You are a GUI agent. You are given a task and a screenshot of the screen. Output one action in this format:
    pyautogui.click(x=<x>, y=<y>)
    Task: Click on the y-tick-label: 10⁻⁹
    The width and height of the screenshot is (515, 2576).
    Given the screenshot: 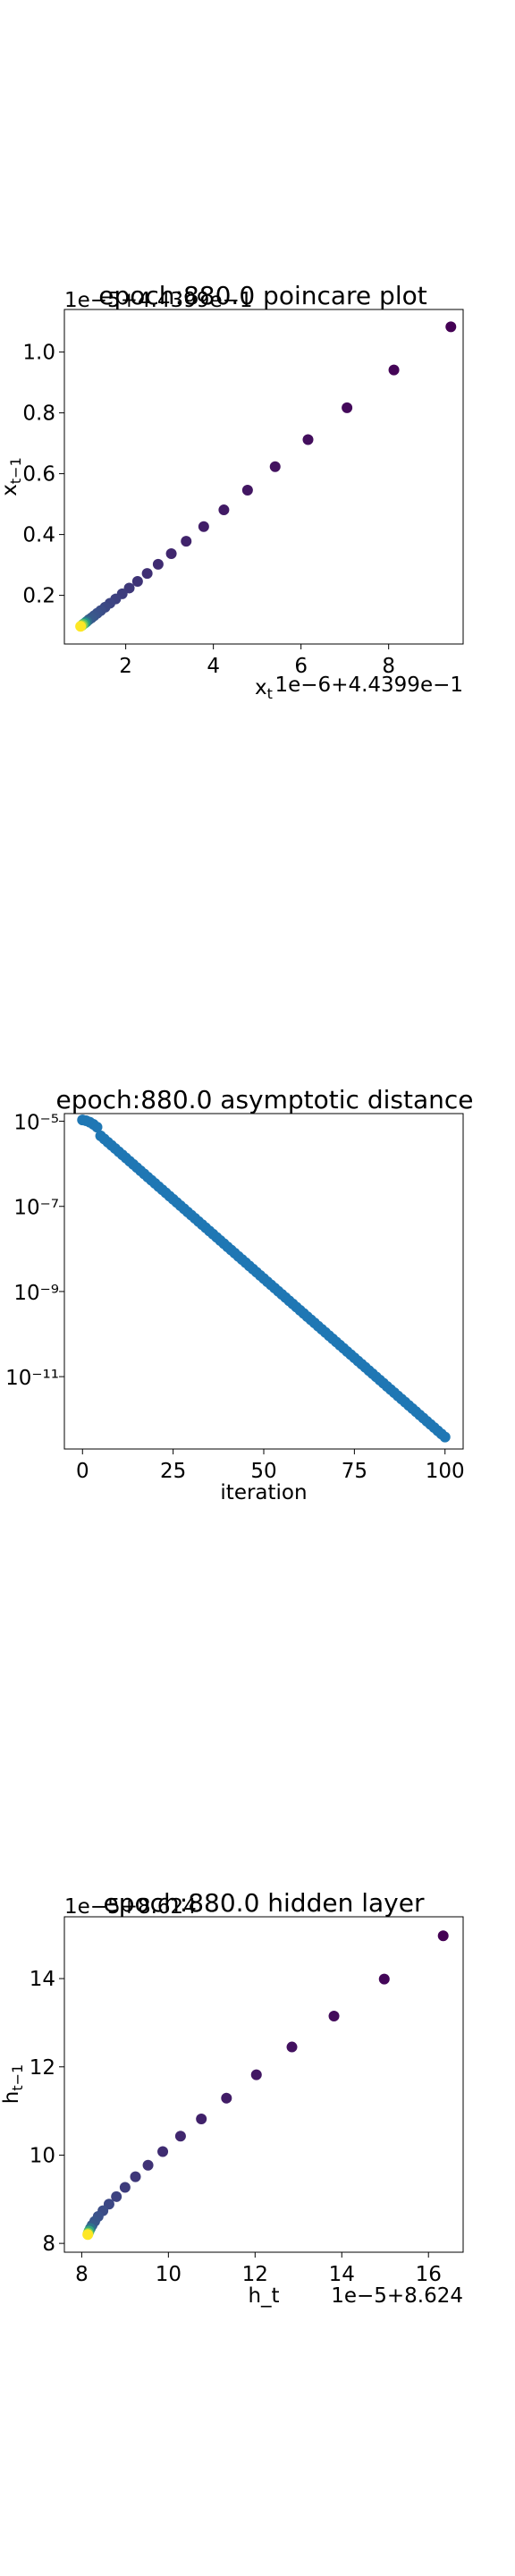 What is the action you would take?
    pyautogui.click(x=36, y=1293)
    